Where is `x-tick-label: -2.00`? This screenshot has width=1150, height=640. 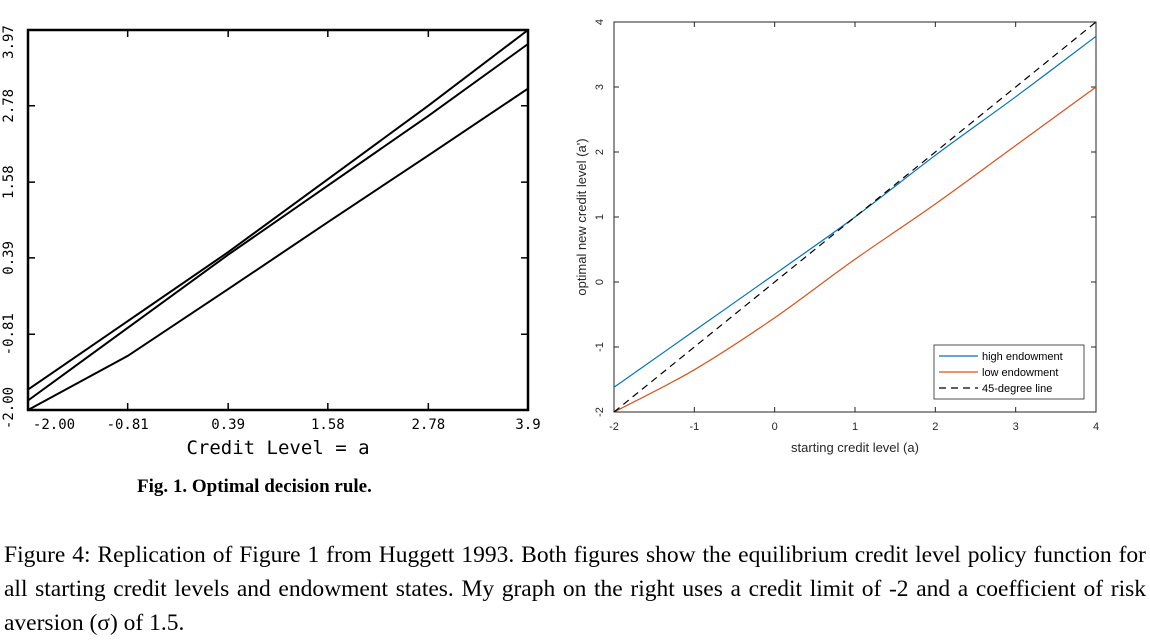 x-tick-label: -2.00 is located at coordinates (54, 425).